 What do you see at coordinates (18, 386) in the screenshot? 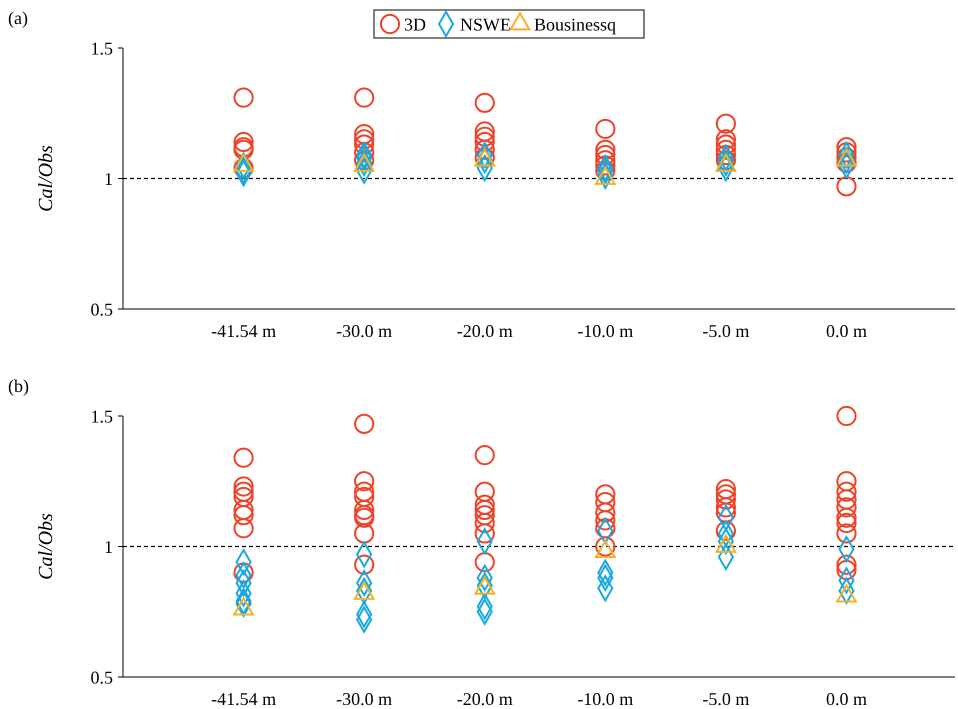
I see `chart-title: (b)` at bounding box center [18, 386].